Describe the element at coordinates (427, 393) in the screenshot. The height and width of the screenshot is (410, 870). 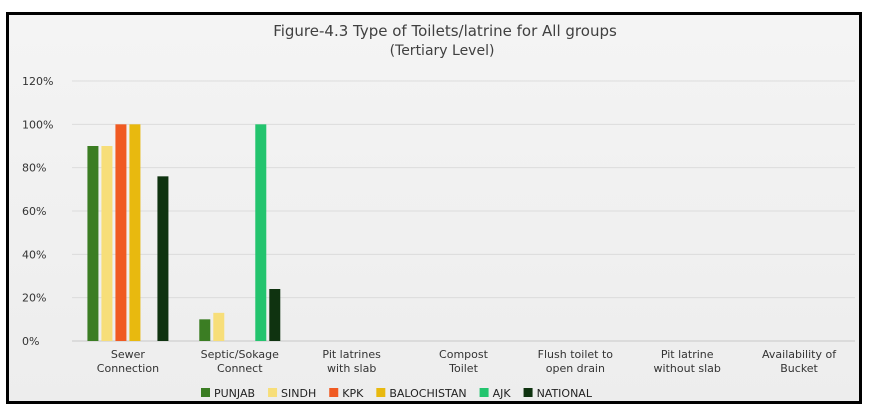
I see `legend-label: BALOCHISTAN` at that location.